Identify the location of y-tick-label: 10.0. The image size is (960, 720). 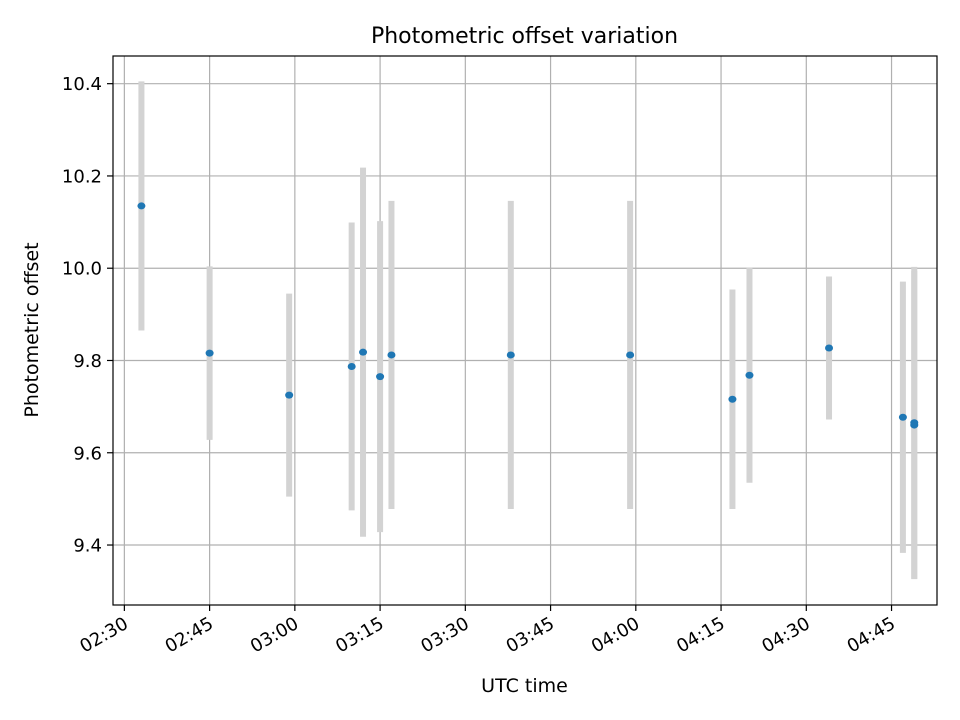
(82, 269).